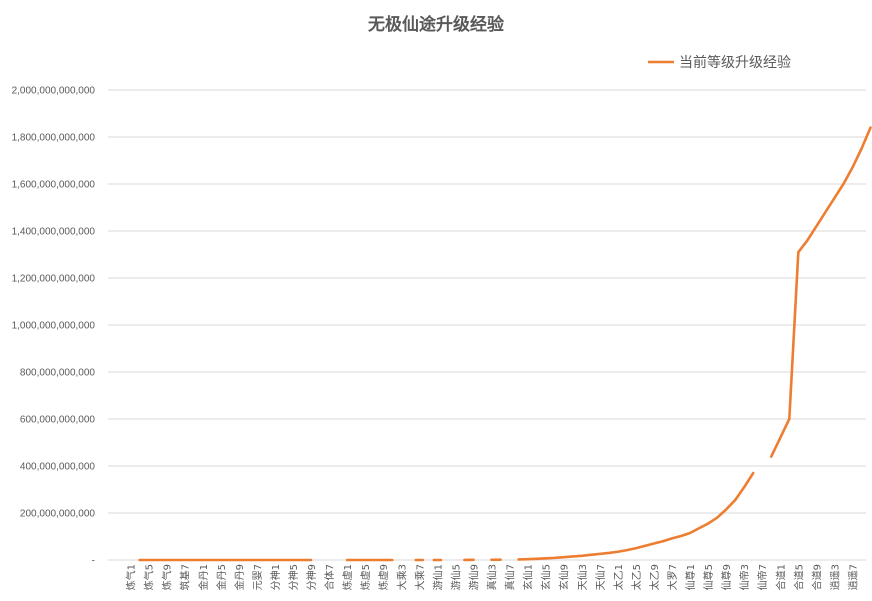 The width and height of the screenshot is (872, 601). What do you see at coordinates (54, 91) in the screenshot?
I see `y-tick-label-10: 2,000,000,000,000` at bounding box center [54, 91].